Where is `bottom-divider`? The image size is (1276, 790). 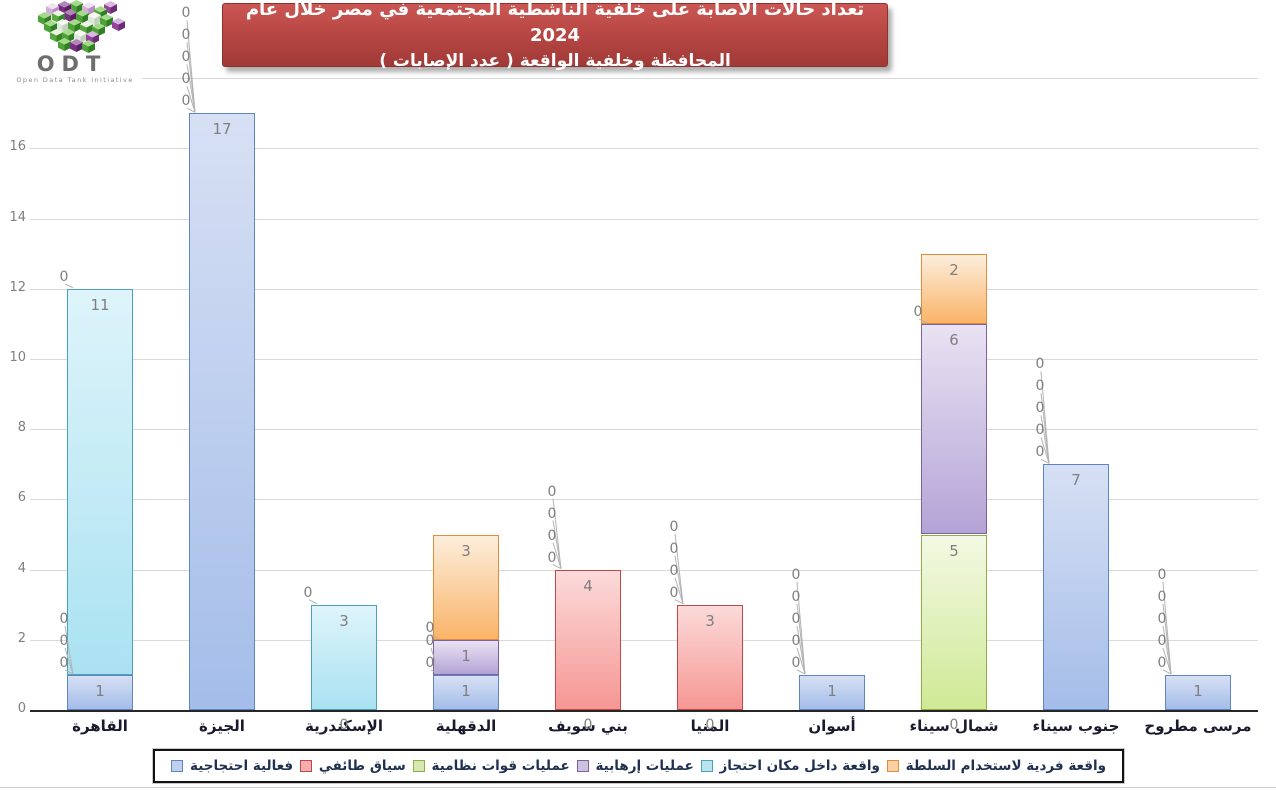 bottom-divider is located at coordinates (638, 787).